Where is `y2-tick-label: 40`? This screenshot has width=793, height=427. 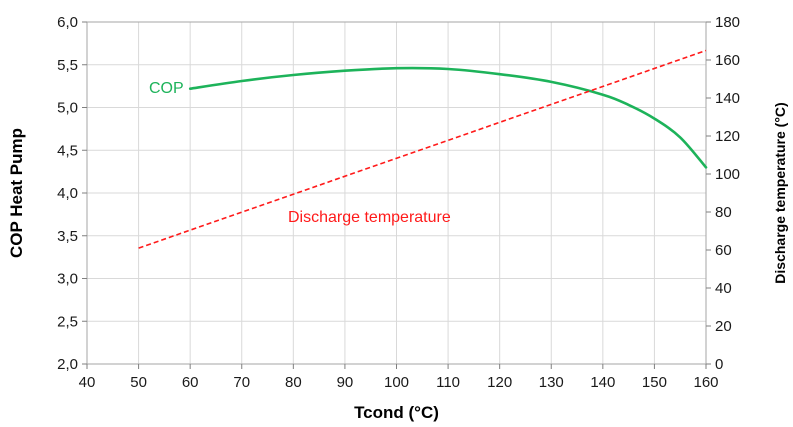
y2-tick-label: 40 is located at coordinates (723, 288).